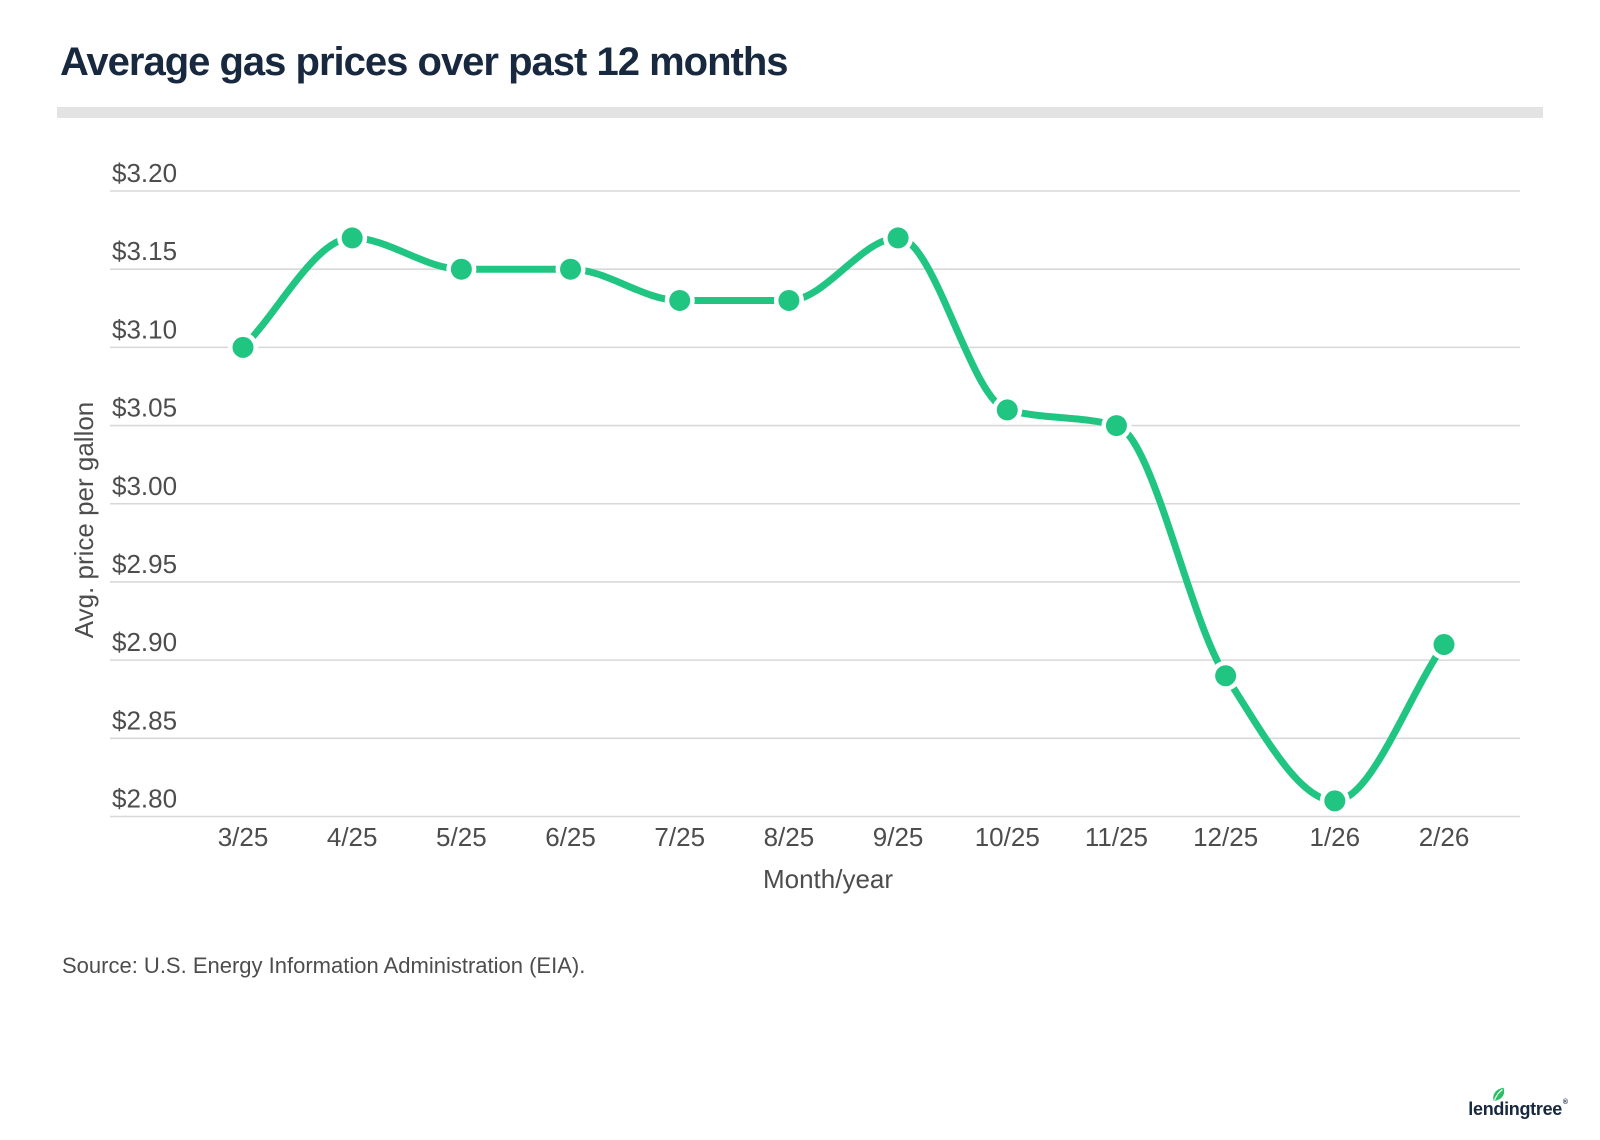  Describe the element at coordinates (1007, 837) in the screenshot. I see `x-tick-label: 10/25` at that location.